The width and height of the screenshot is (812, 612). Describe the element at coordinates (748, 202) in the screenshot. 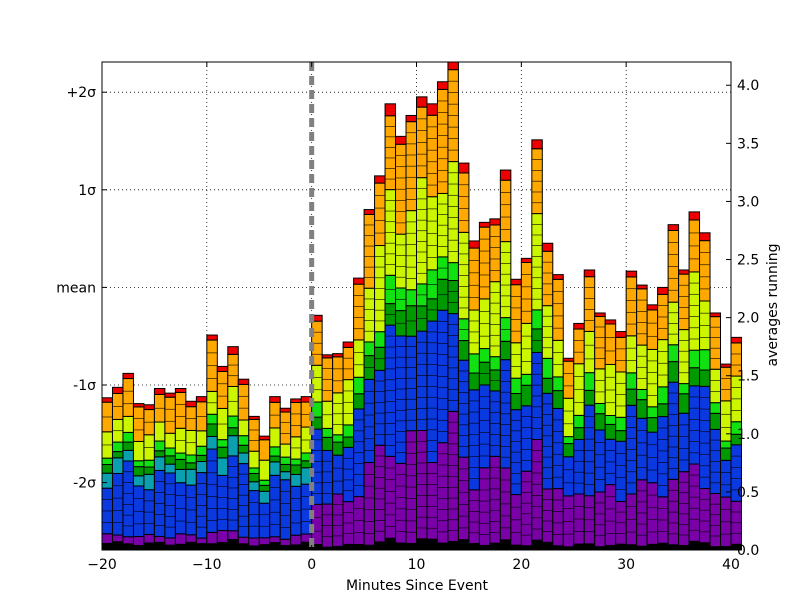

I see `right-y-tick-label: 3.0` at that location.